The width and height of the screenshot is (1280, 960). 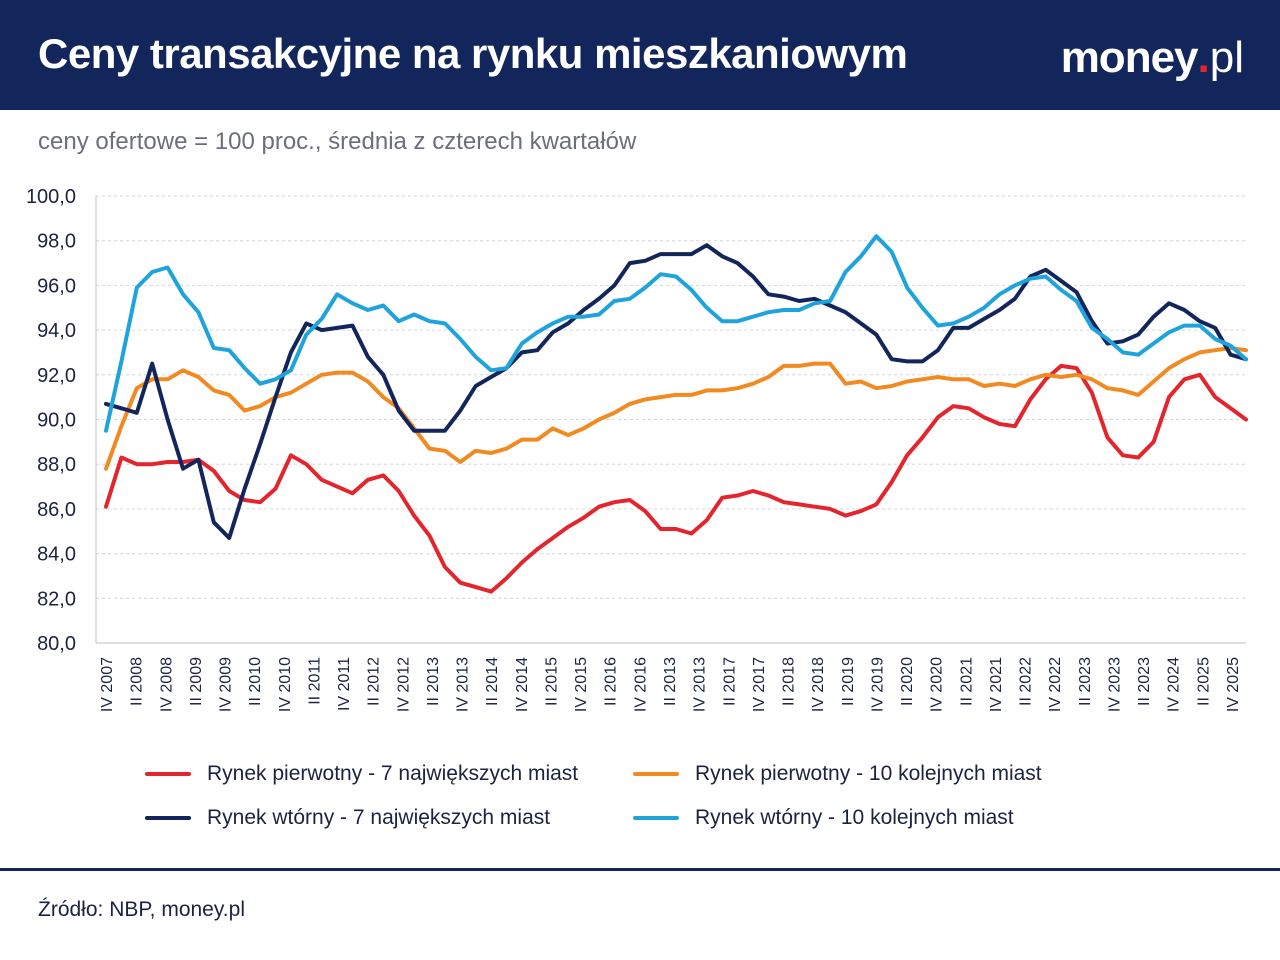 What do you see at coordinates (656, 774) in the screenshot?
I see `legend-swatch-orange` at bounding box center [656, 774].